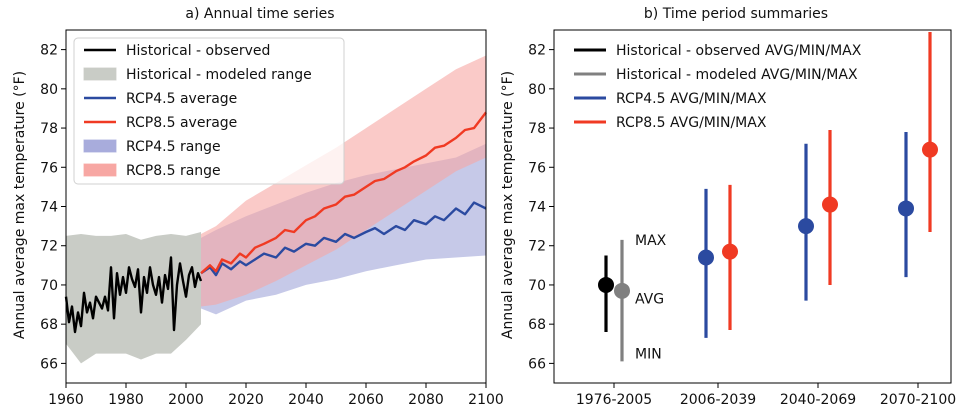 The height and width of the screenshot is (410, 971). What do you see at coordinates (718, 400) in the screenshot?
I see `x-tick-label-2006-2039: 2006-2039` at bounding box center [718, 400].